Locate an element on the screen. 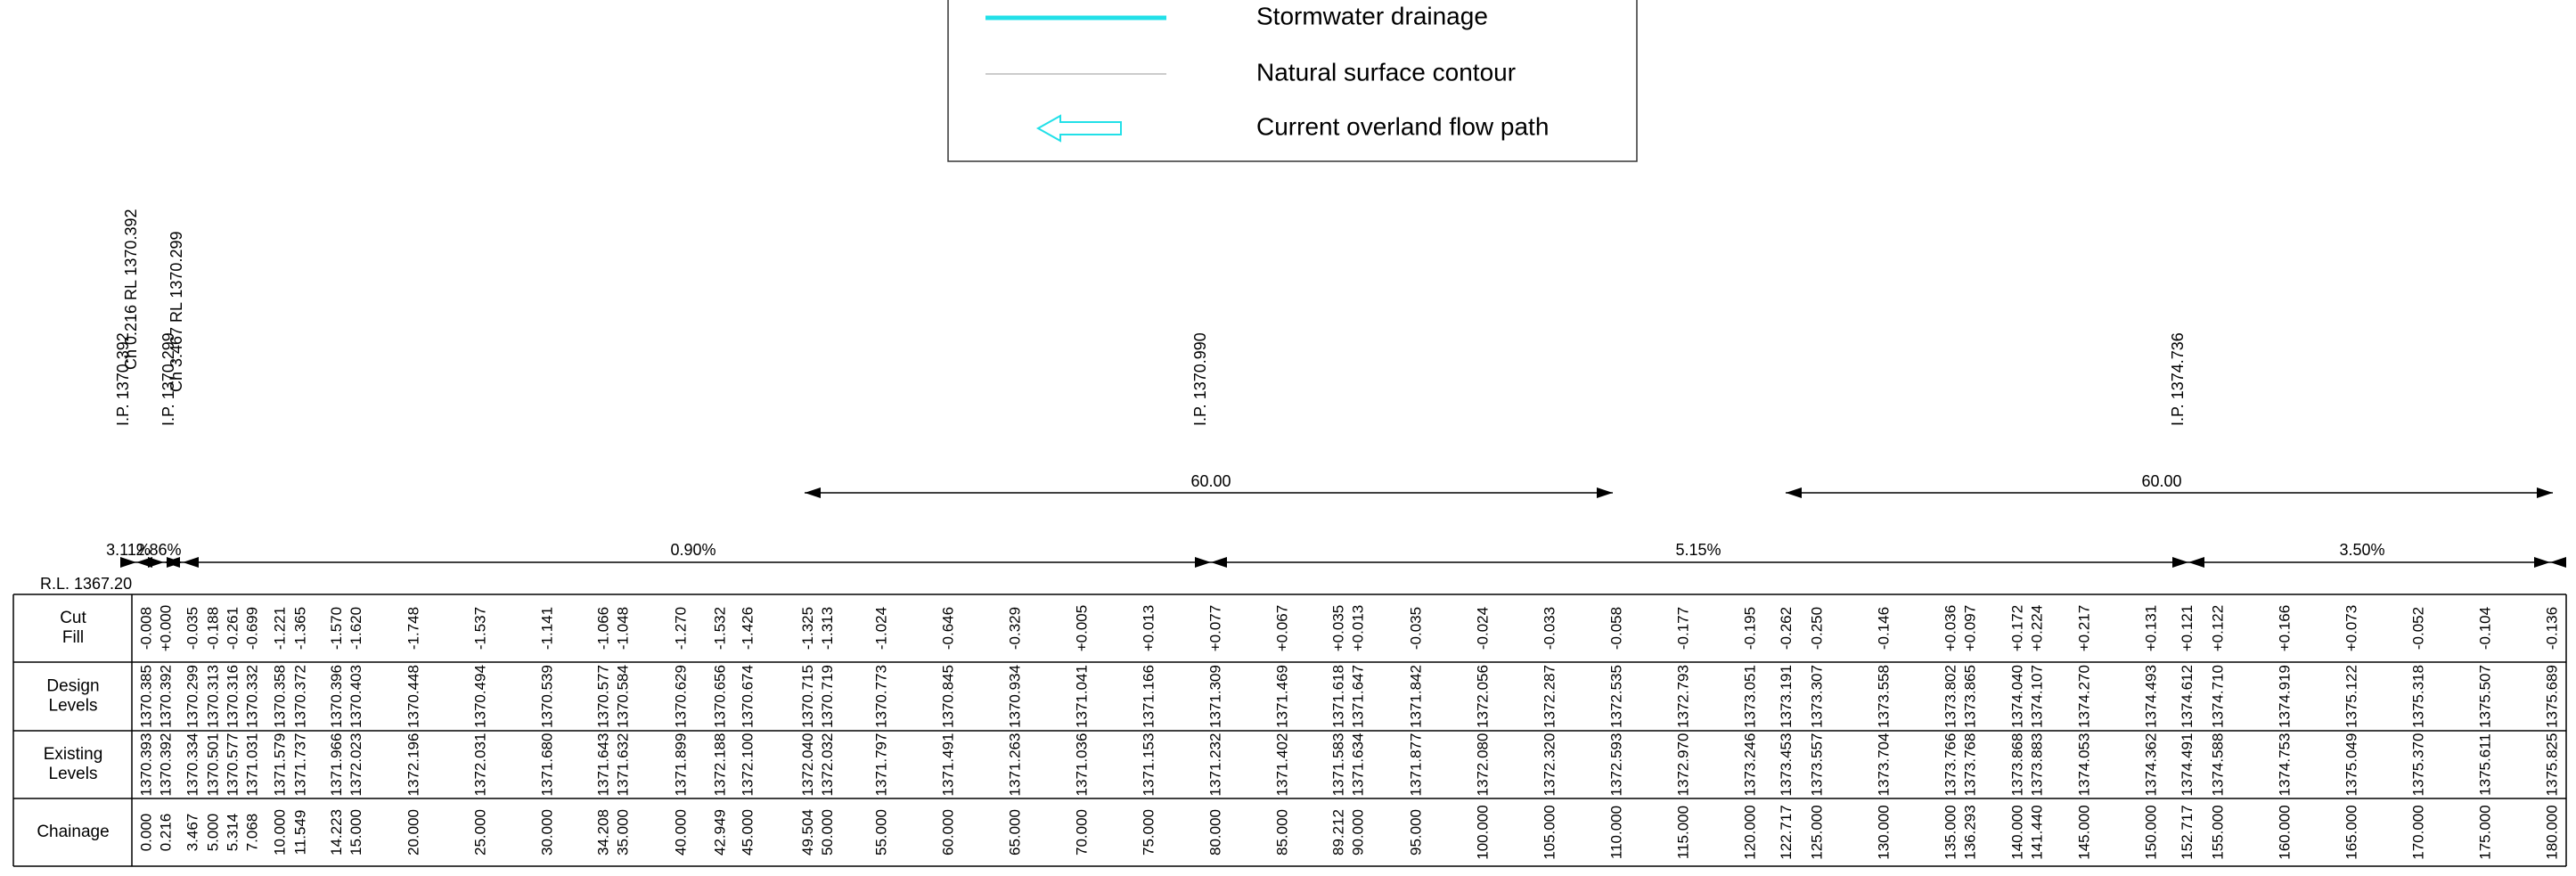 This screenshot has width=2576, height=876. cell-value: -1.325 is located at coordinates (807, 628).